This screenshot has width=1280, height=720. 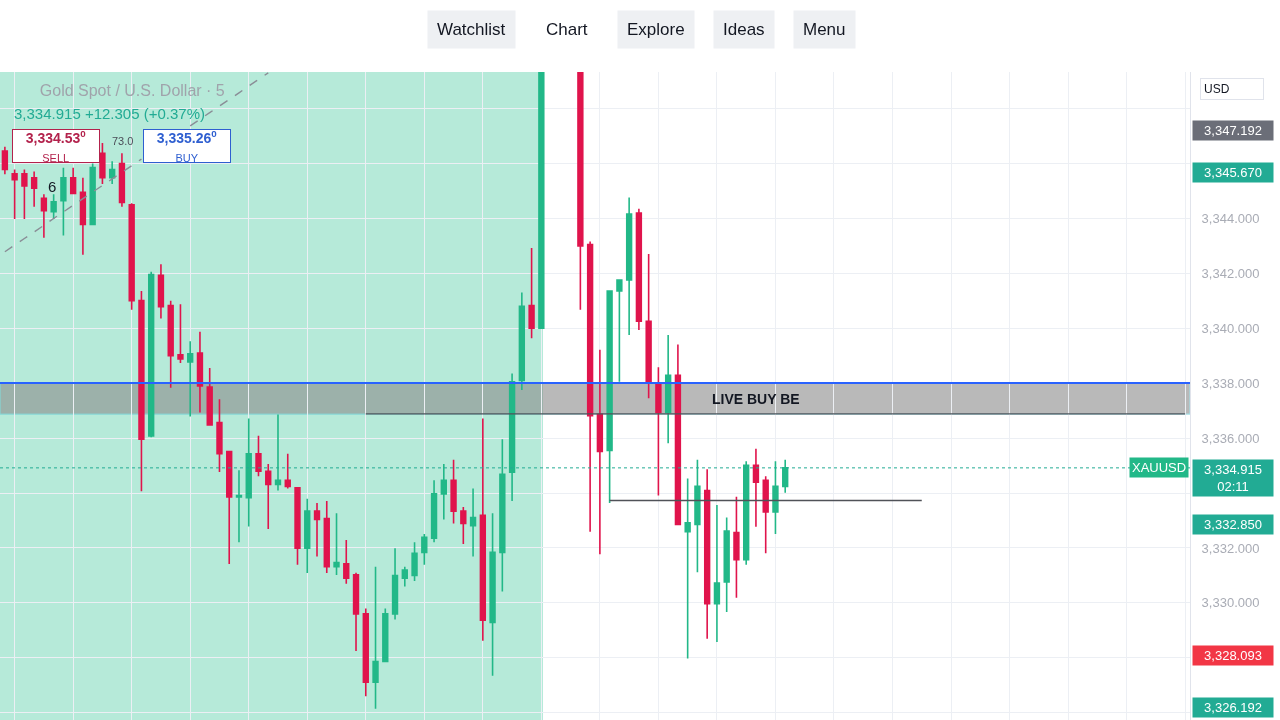 I want to click on text: 3,328.093, so click(x=1233, y=655).